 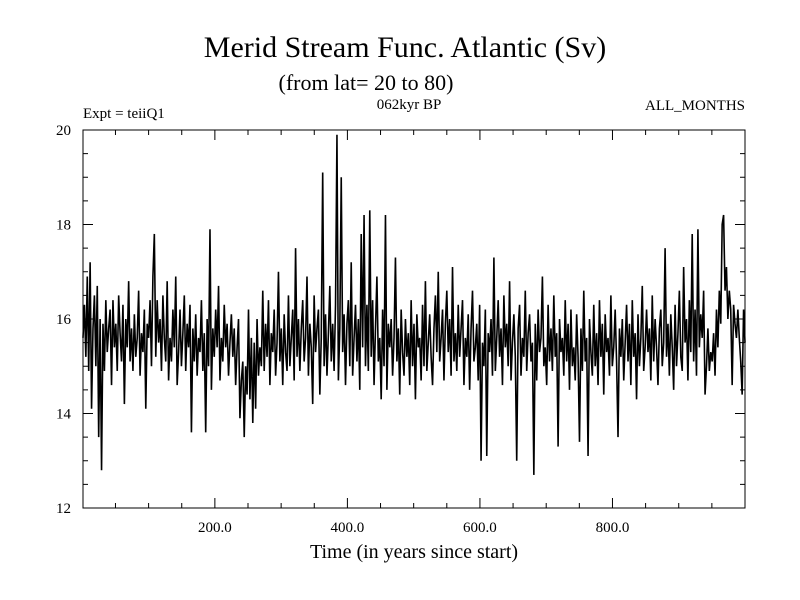 What do you see at coordinates (63, 509) in the screenshot?
I see `y-tick-label: 12` at bounding box center [63, 509].